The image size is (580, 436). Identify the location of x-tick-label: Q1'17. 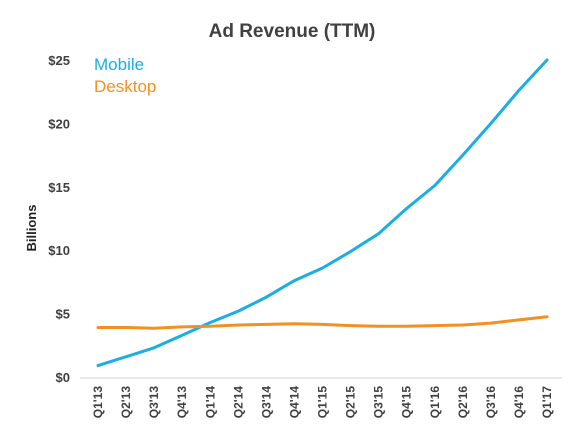
(547, 402).